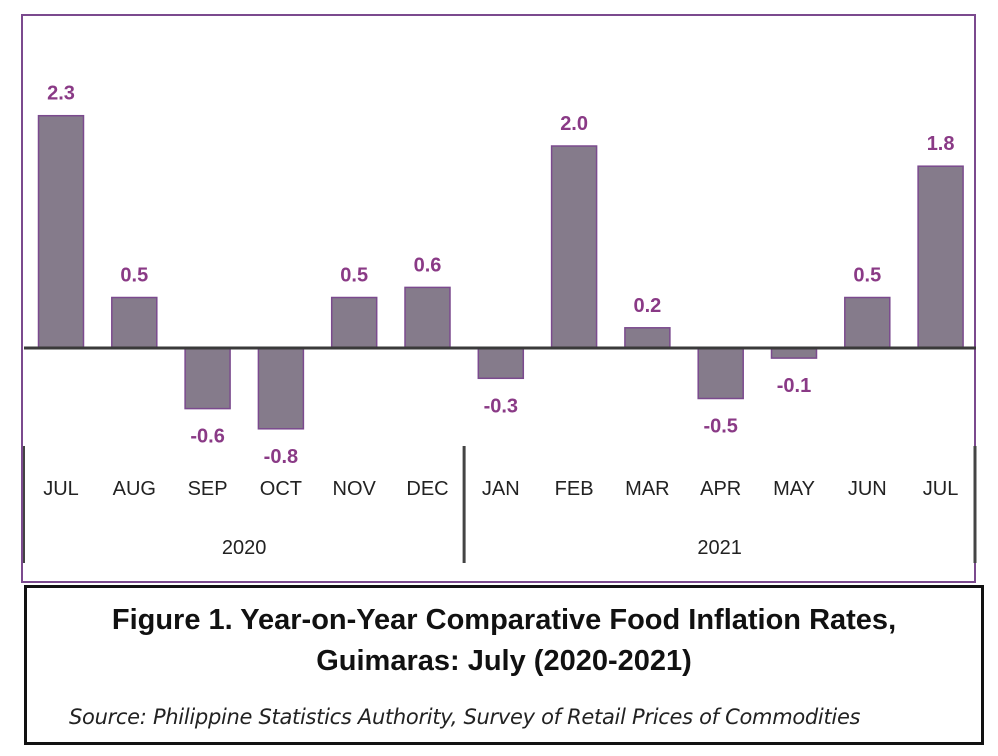 Image resolution: width=998 pixels, height=756 pixels. Describe the element at coordinates (504, 661) in the screenshot. I see `figure-title-line-2: Guimaras: July (2020-2021)` at that location.